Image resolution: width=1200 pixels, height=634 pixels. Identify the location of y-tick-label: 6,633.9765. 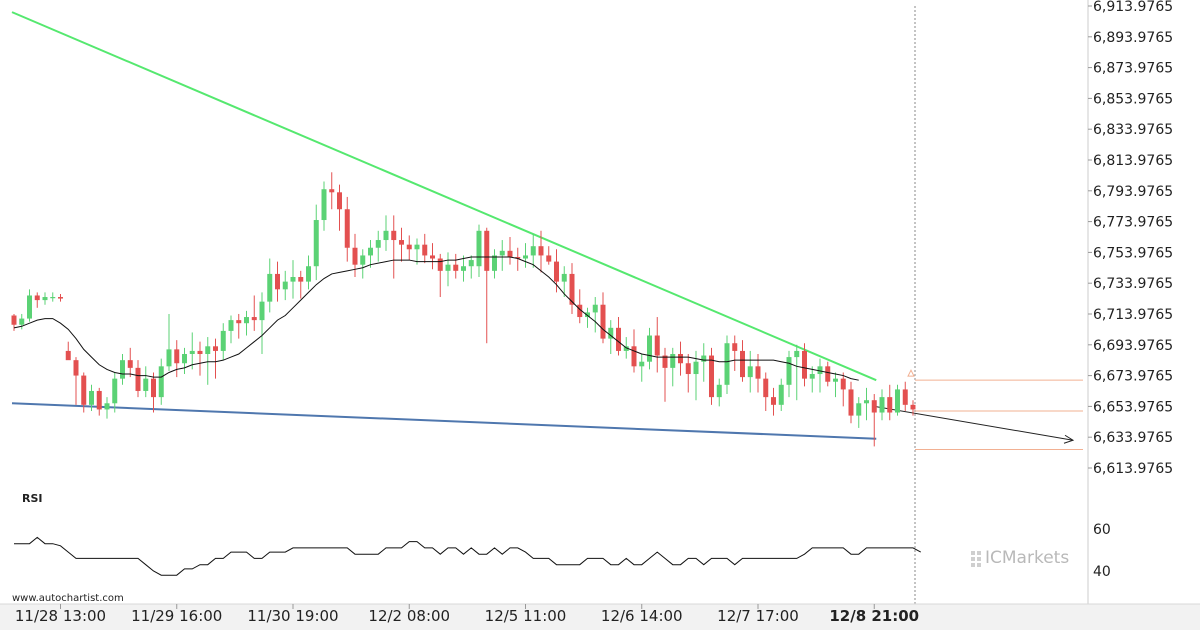
(1133, 438).